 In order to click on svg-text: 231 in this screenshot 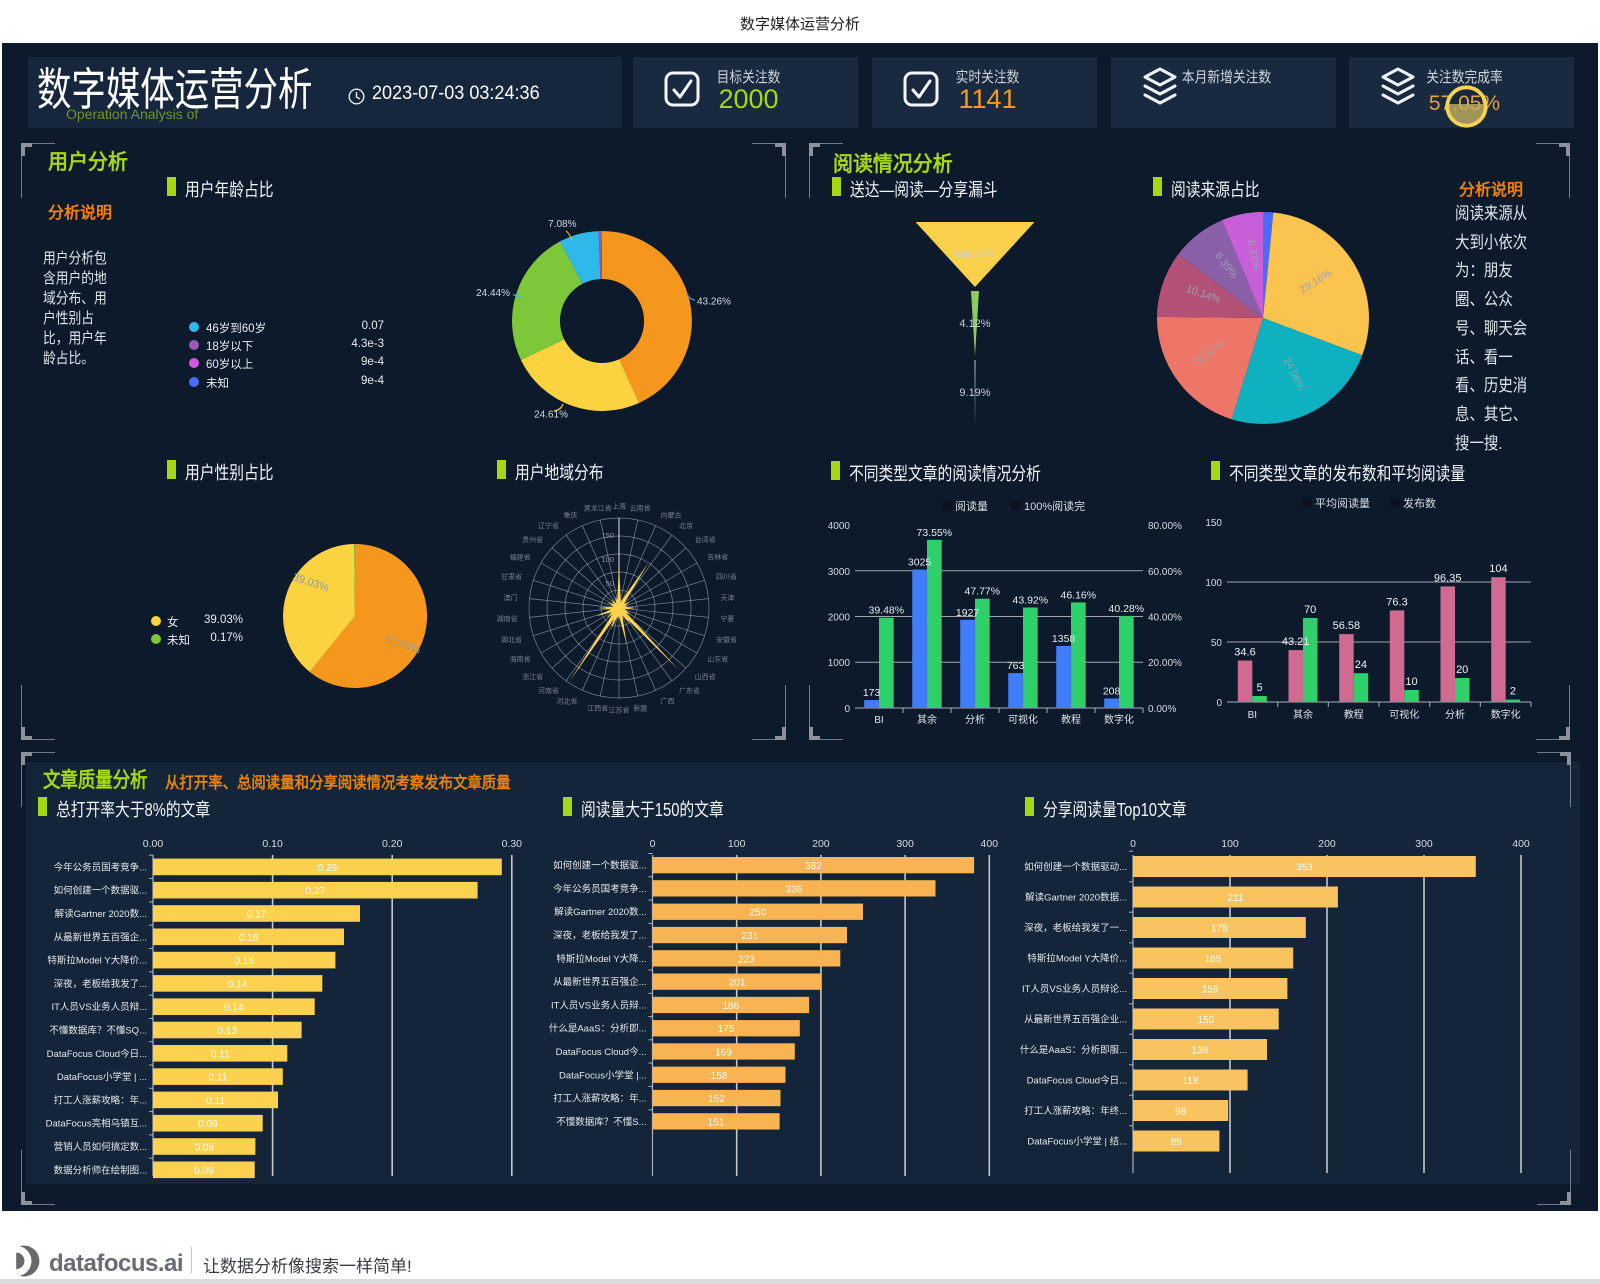, I will do `click(749, 936)`.